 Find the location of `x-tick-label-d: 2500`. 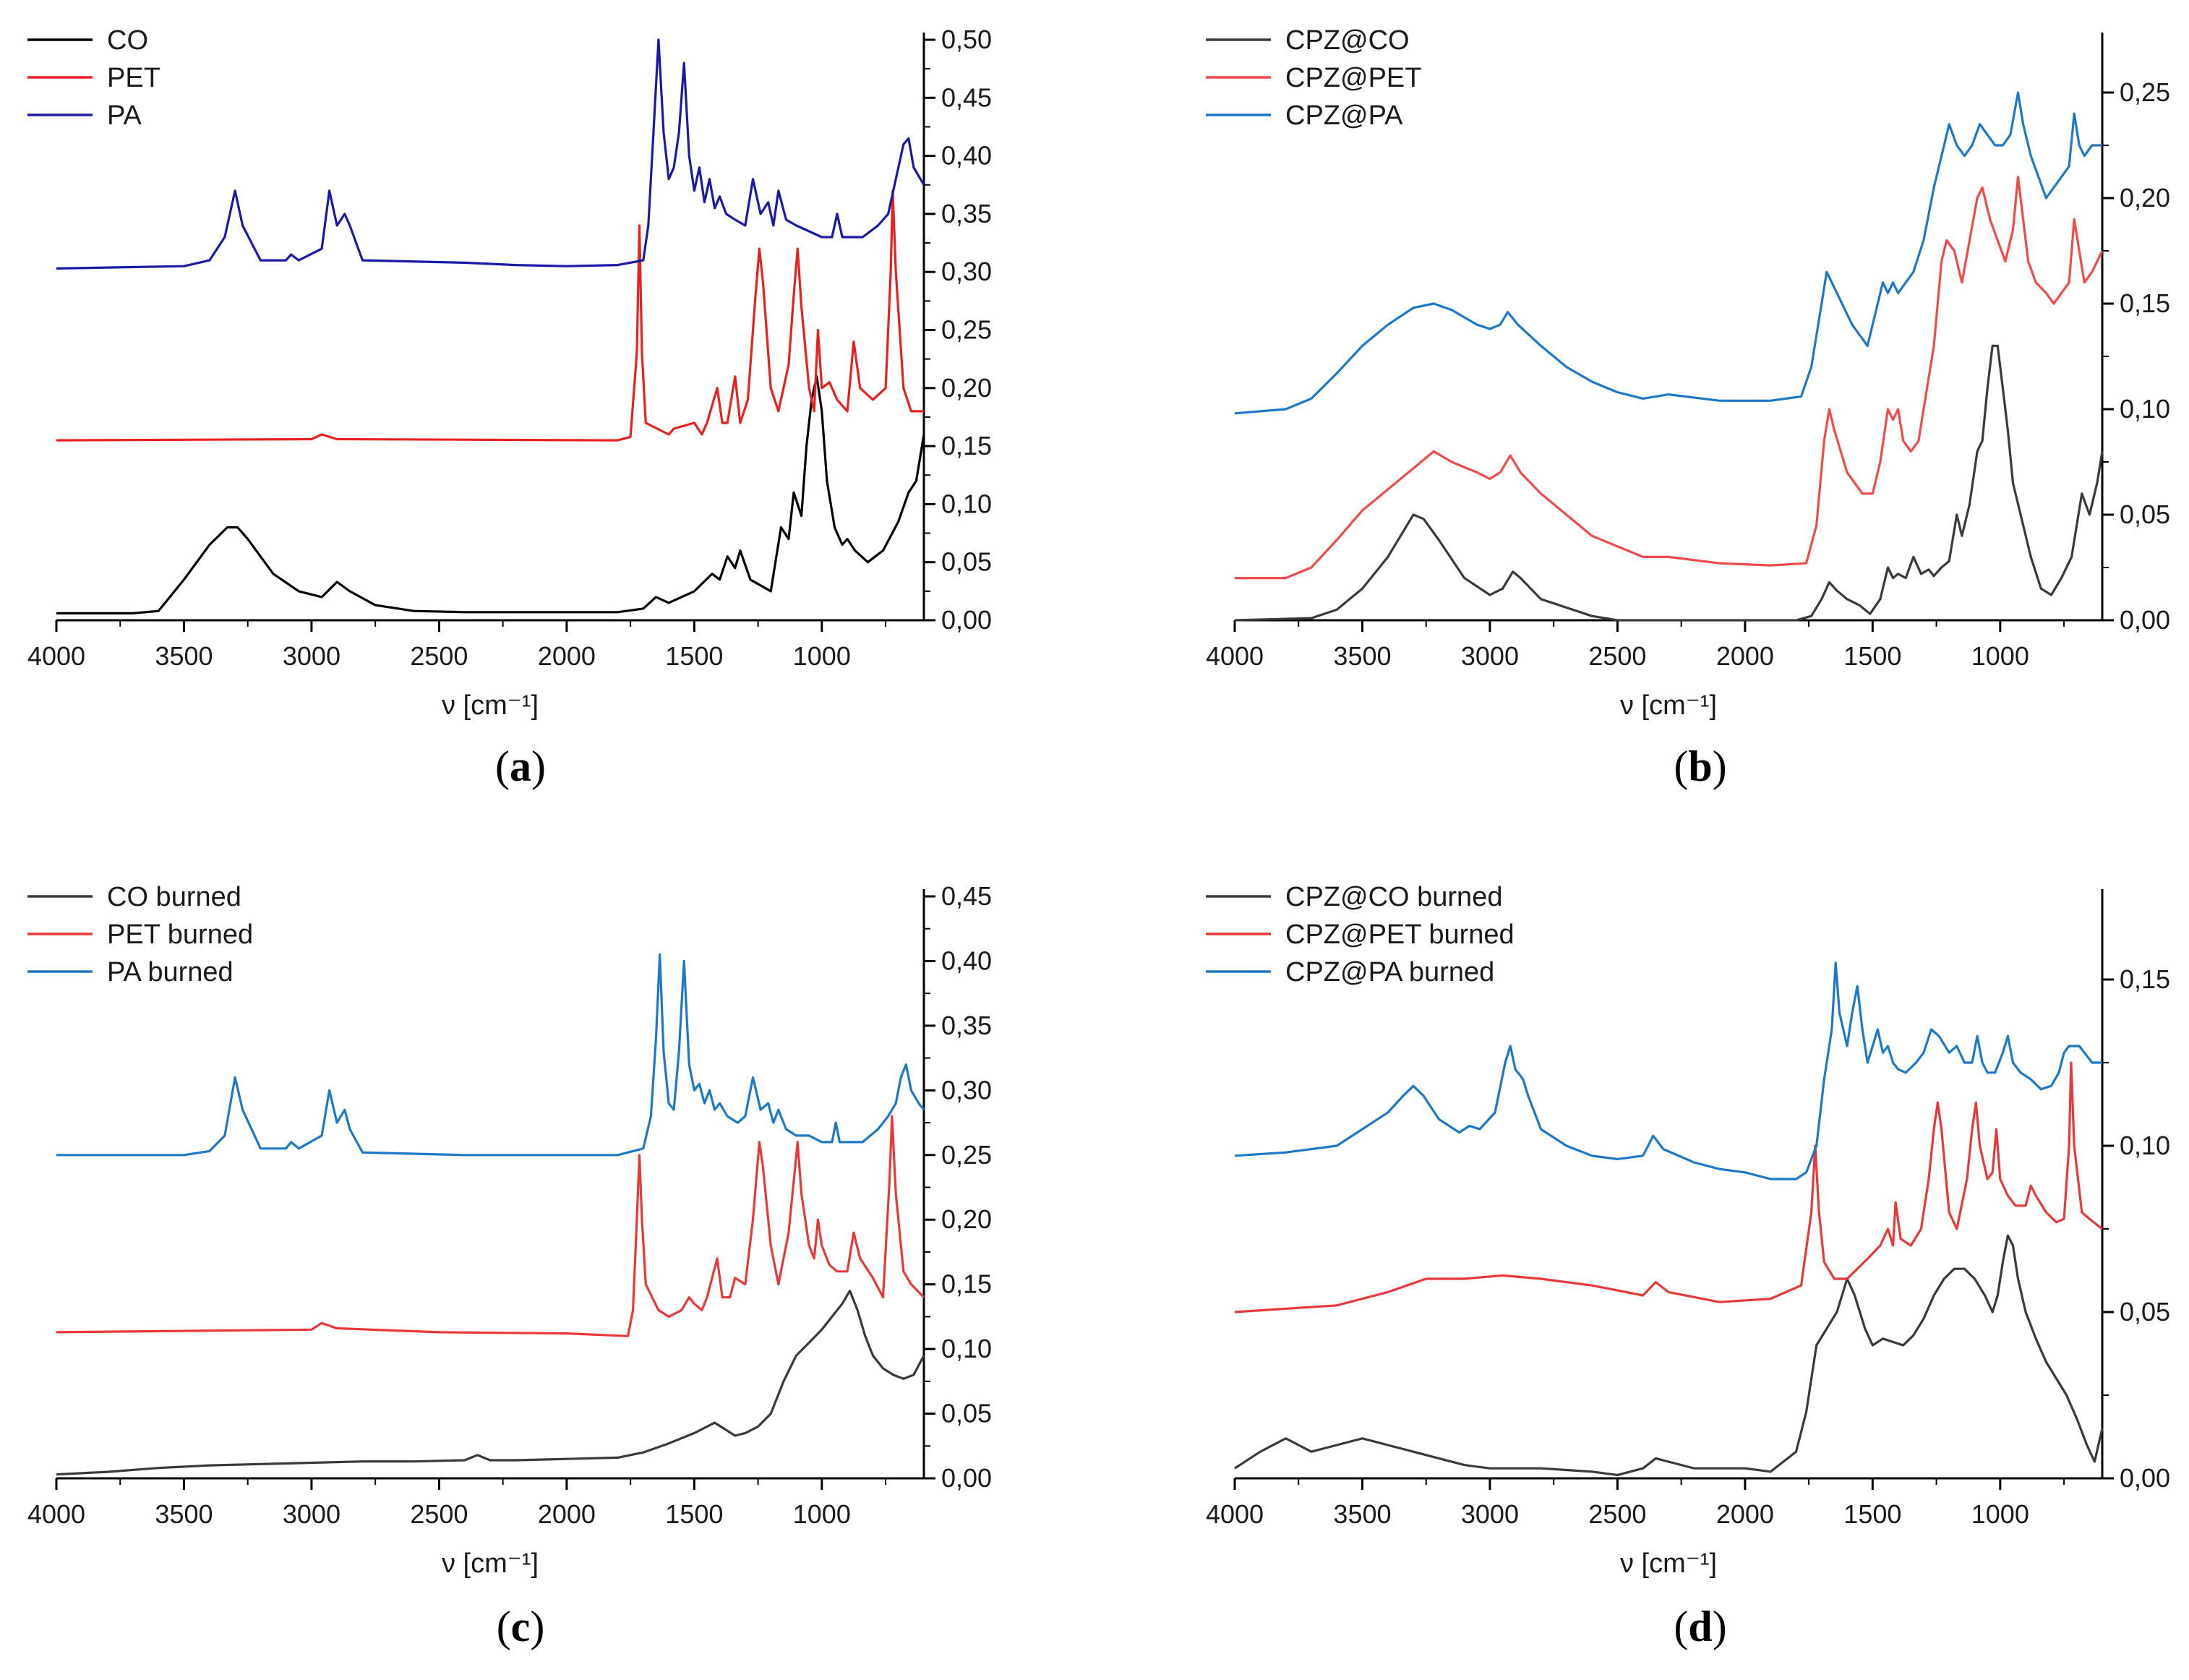

x-tick-label-d: 2500 is located at coordinates (1617, 1514).